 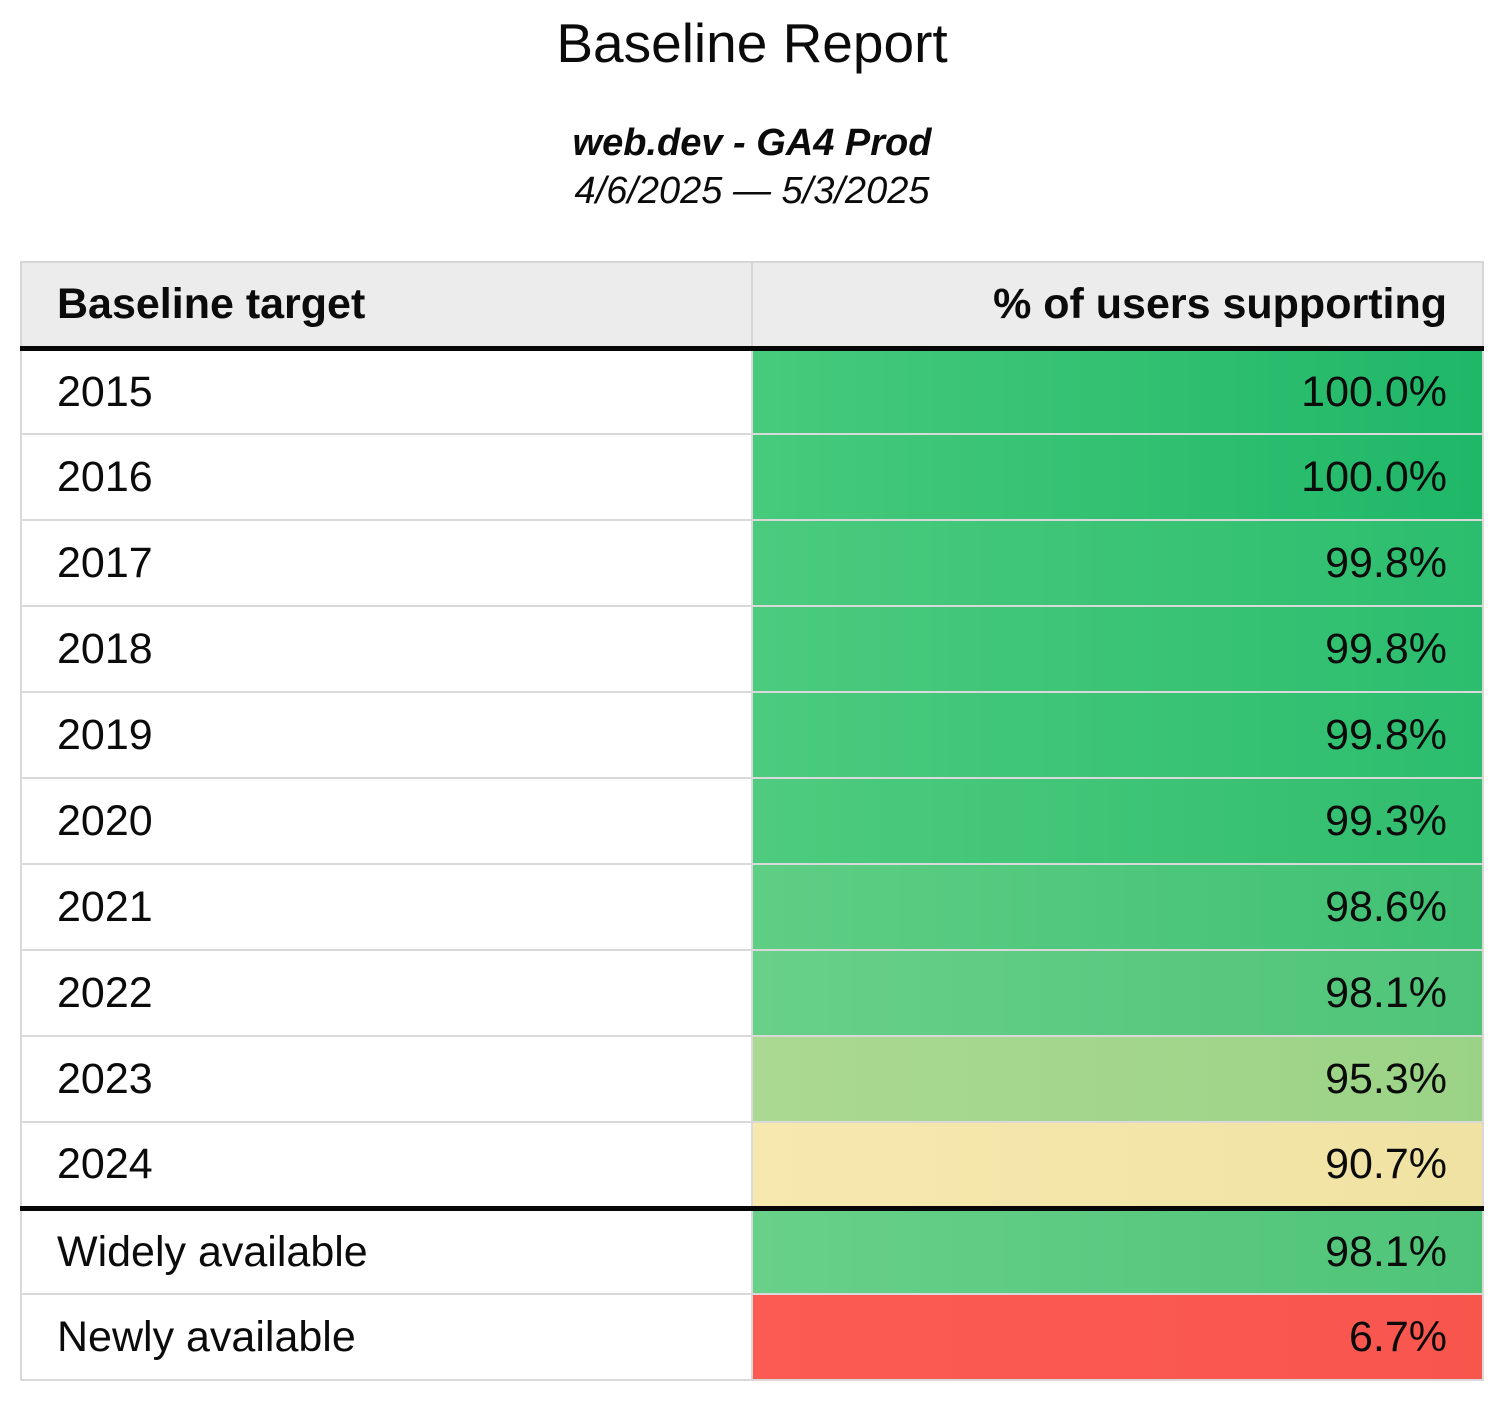 I want to click on row-label: 2019, so click(x=386, y=735).